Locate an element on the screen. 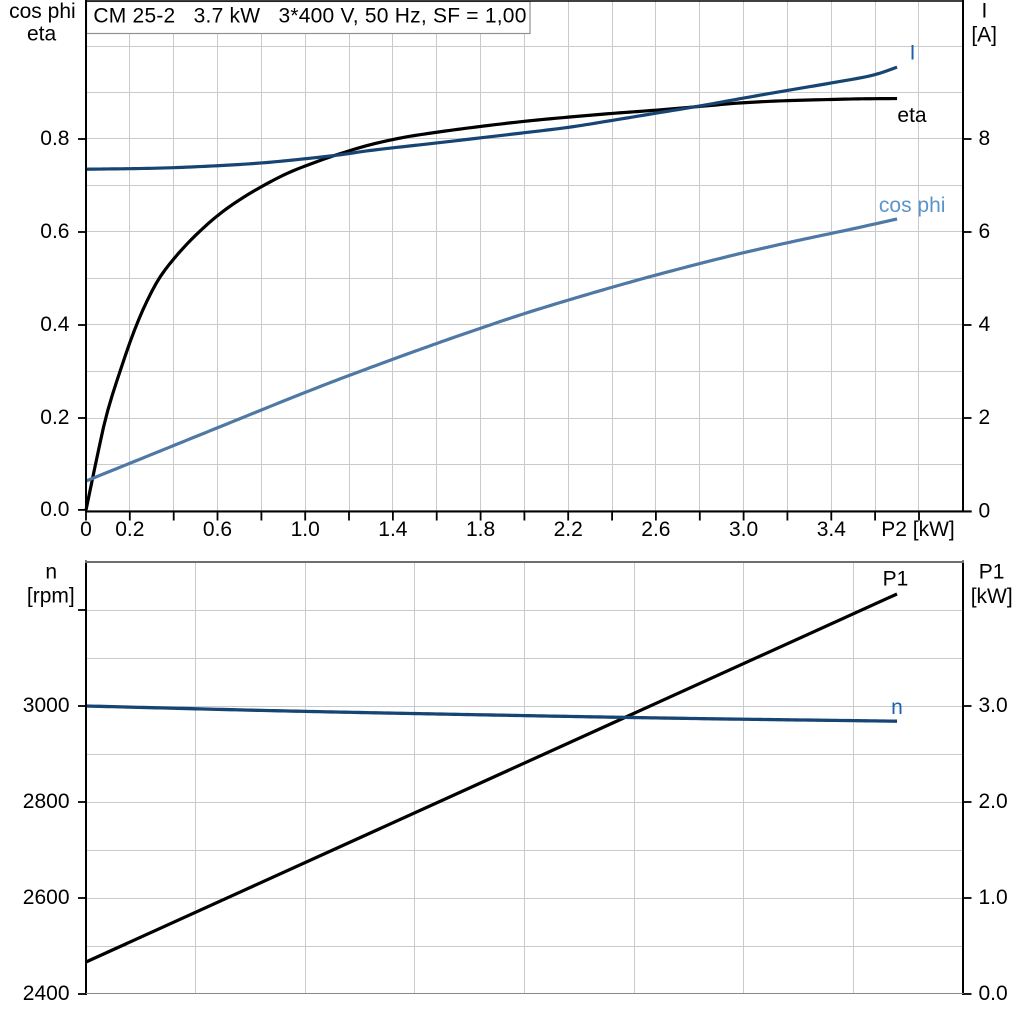 The height and width of the screenshot is (1024, 1024). svg-text: 2800 is located at coordinates (46, 801).